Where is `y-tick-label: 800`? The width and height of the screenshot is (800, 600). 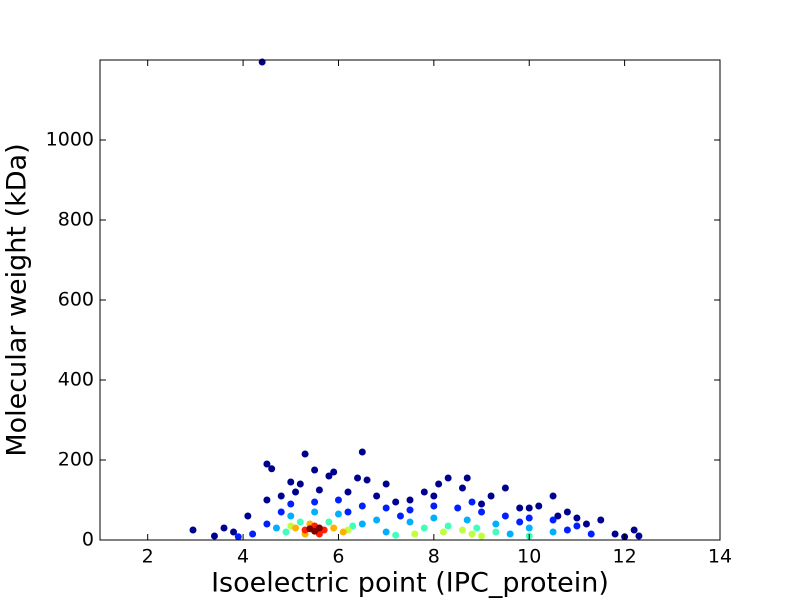 y-tick-label: 800 is located at coordinates (76, 220).